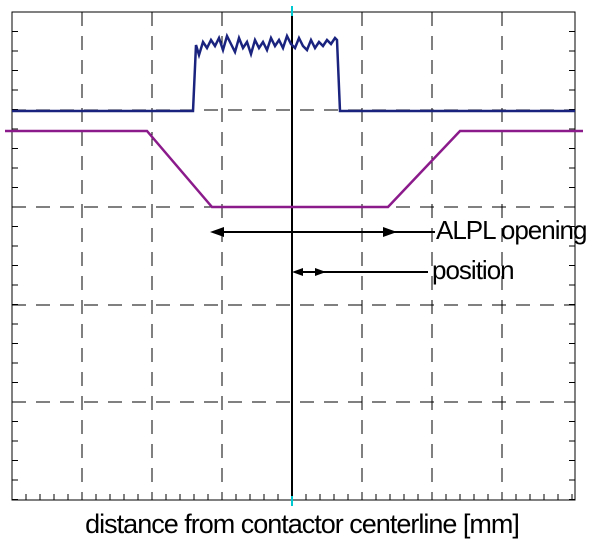 This screenshot has height=546, width=605. Describe the element at coordinates (322, 232) in the screenshot. I see `opening-arrow` at that location.